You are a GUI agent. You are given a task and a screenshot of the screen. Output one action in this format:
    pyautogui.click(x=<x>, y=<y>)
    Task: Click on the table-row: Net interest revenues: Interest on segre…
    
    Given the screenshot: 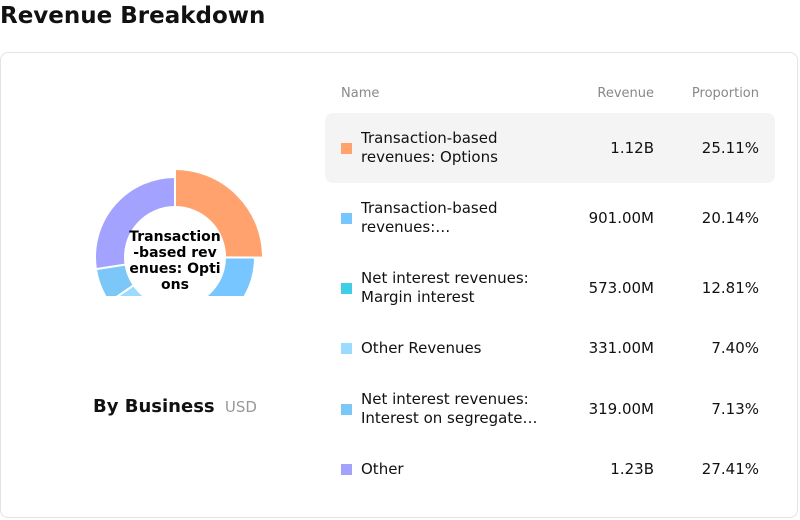 What is the action you would take?
    pyautogui.click(x=550, y=409)
    